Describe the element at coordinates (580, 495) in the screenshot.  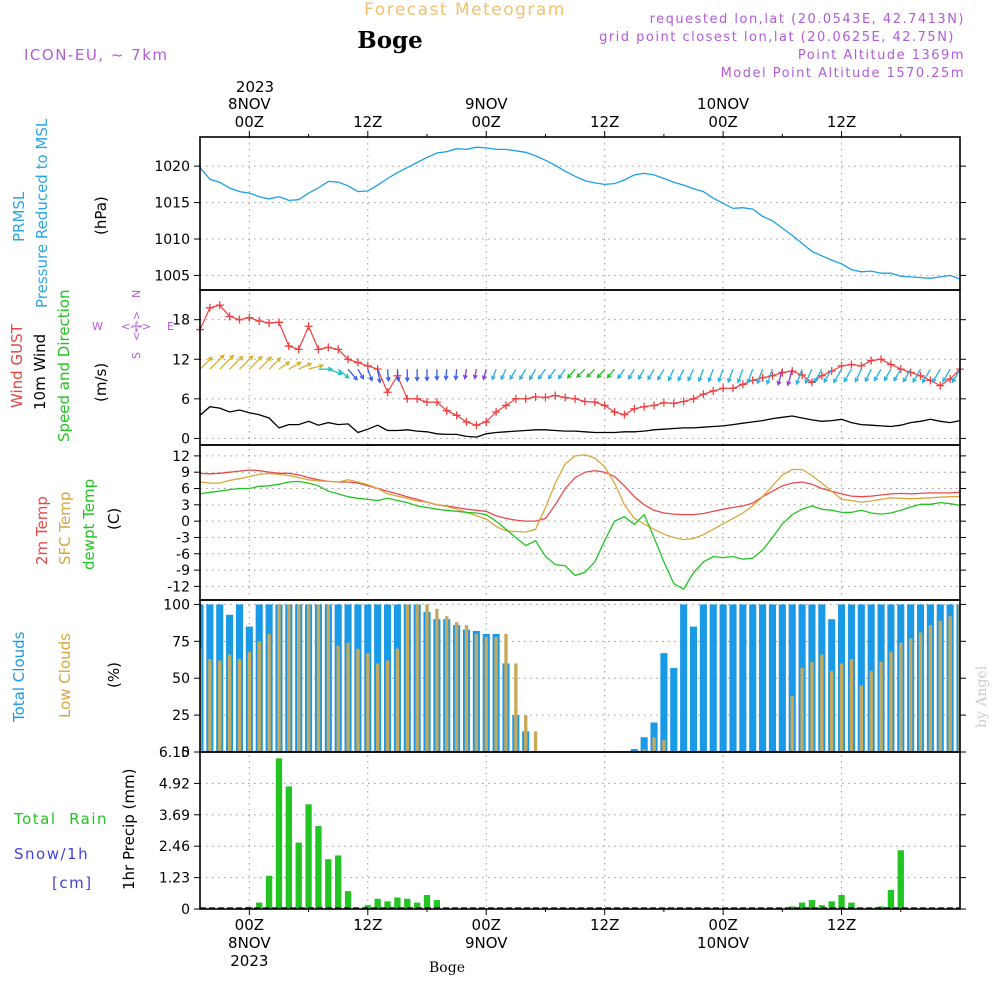
I see `temp-2m-line` at that location.